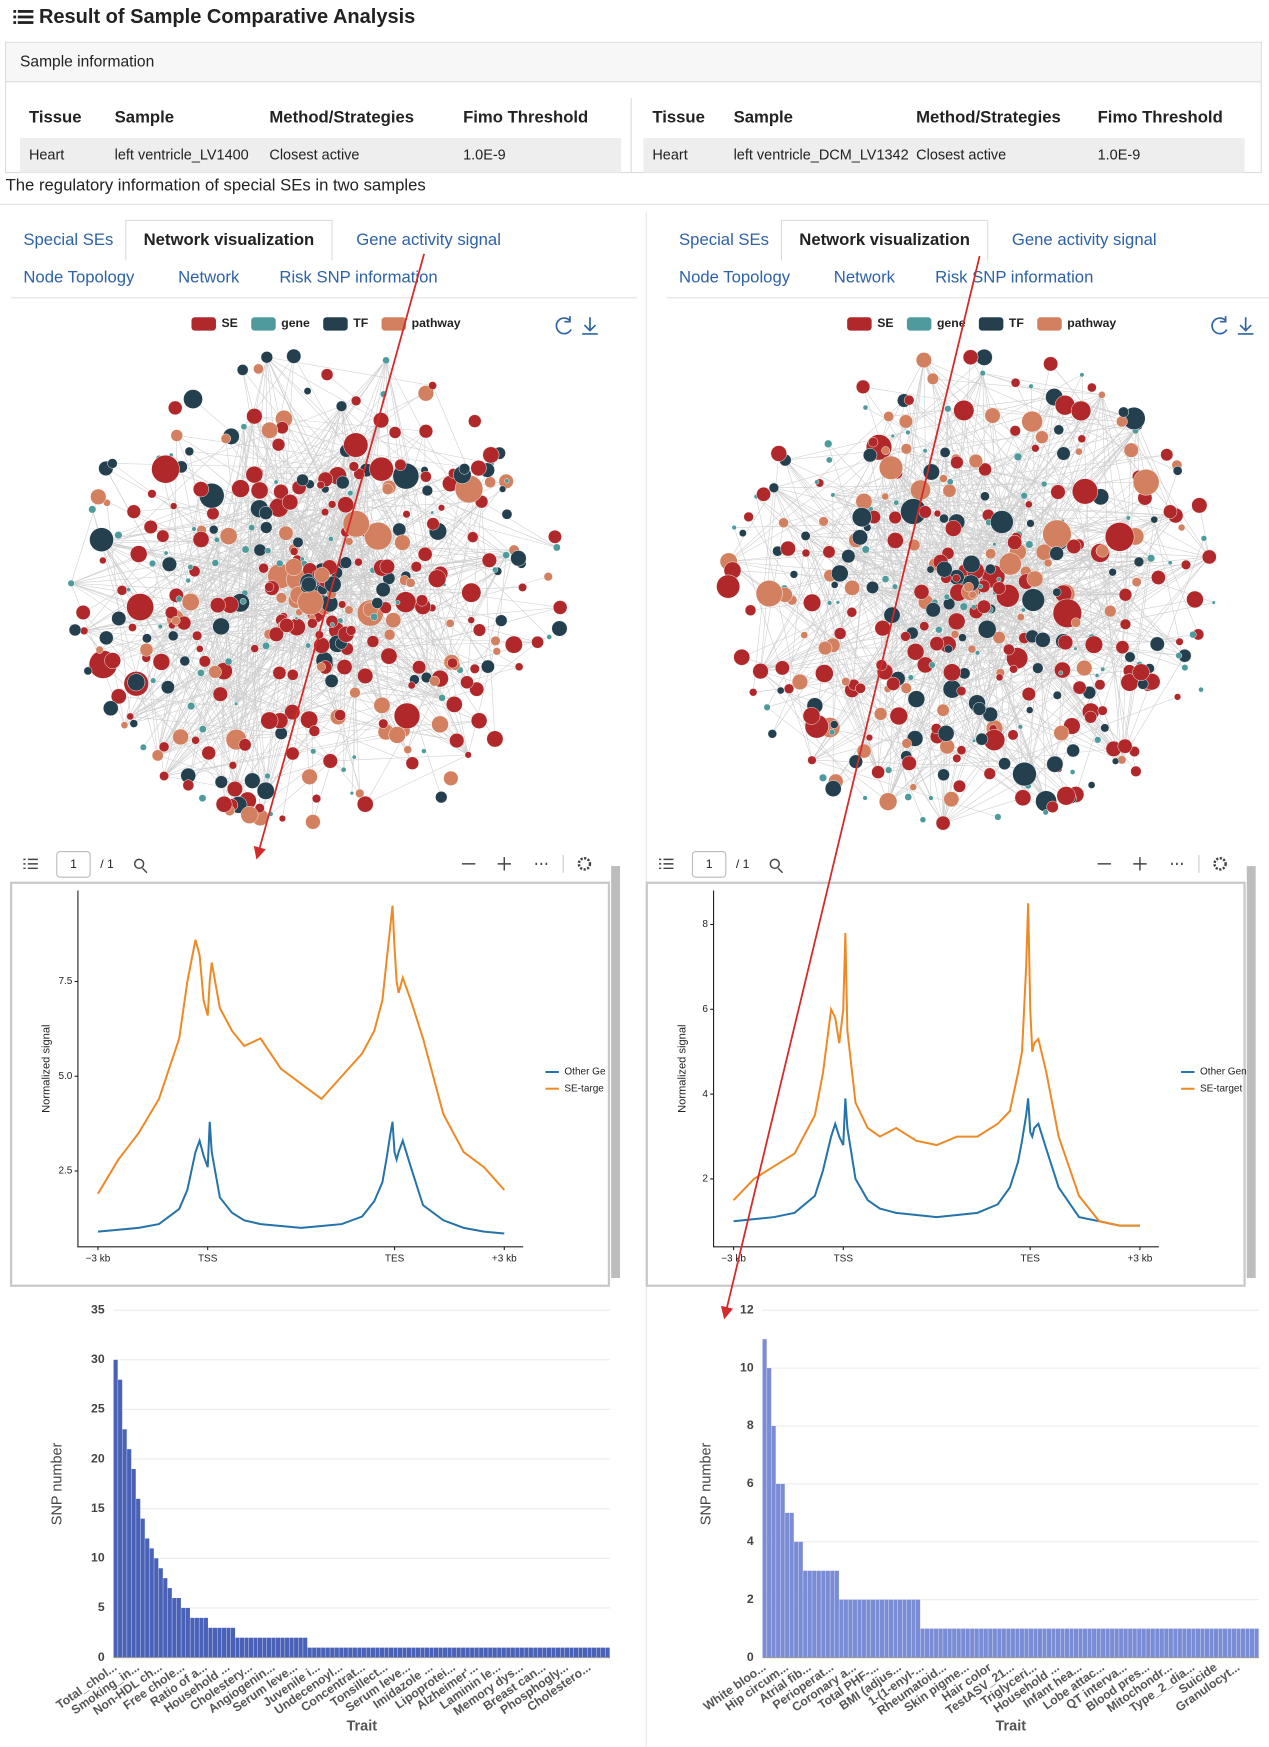  Describe the element at coordinates (1221, 1088) in the screenshot. I see `legend-label: SE-target` at that location.